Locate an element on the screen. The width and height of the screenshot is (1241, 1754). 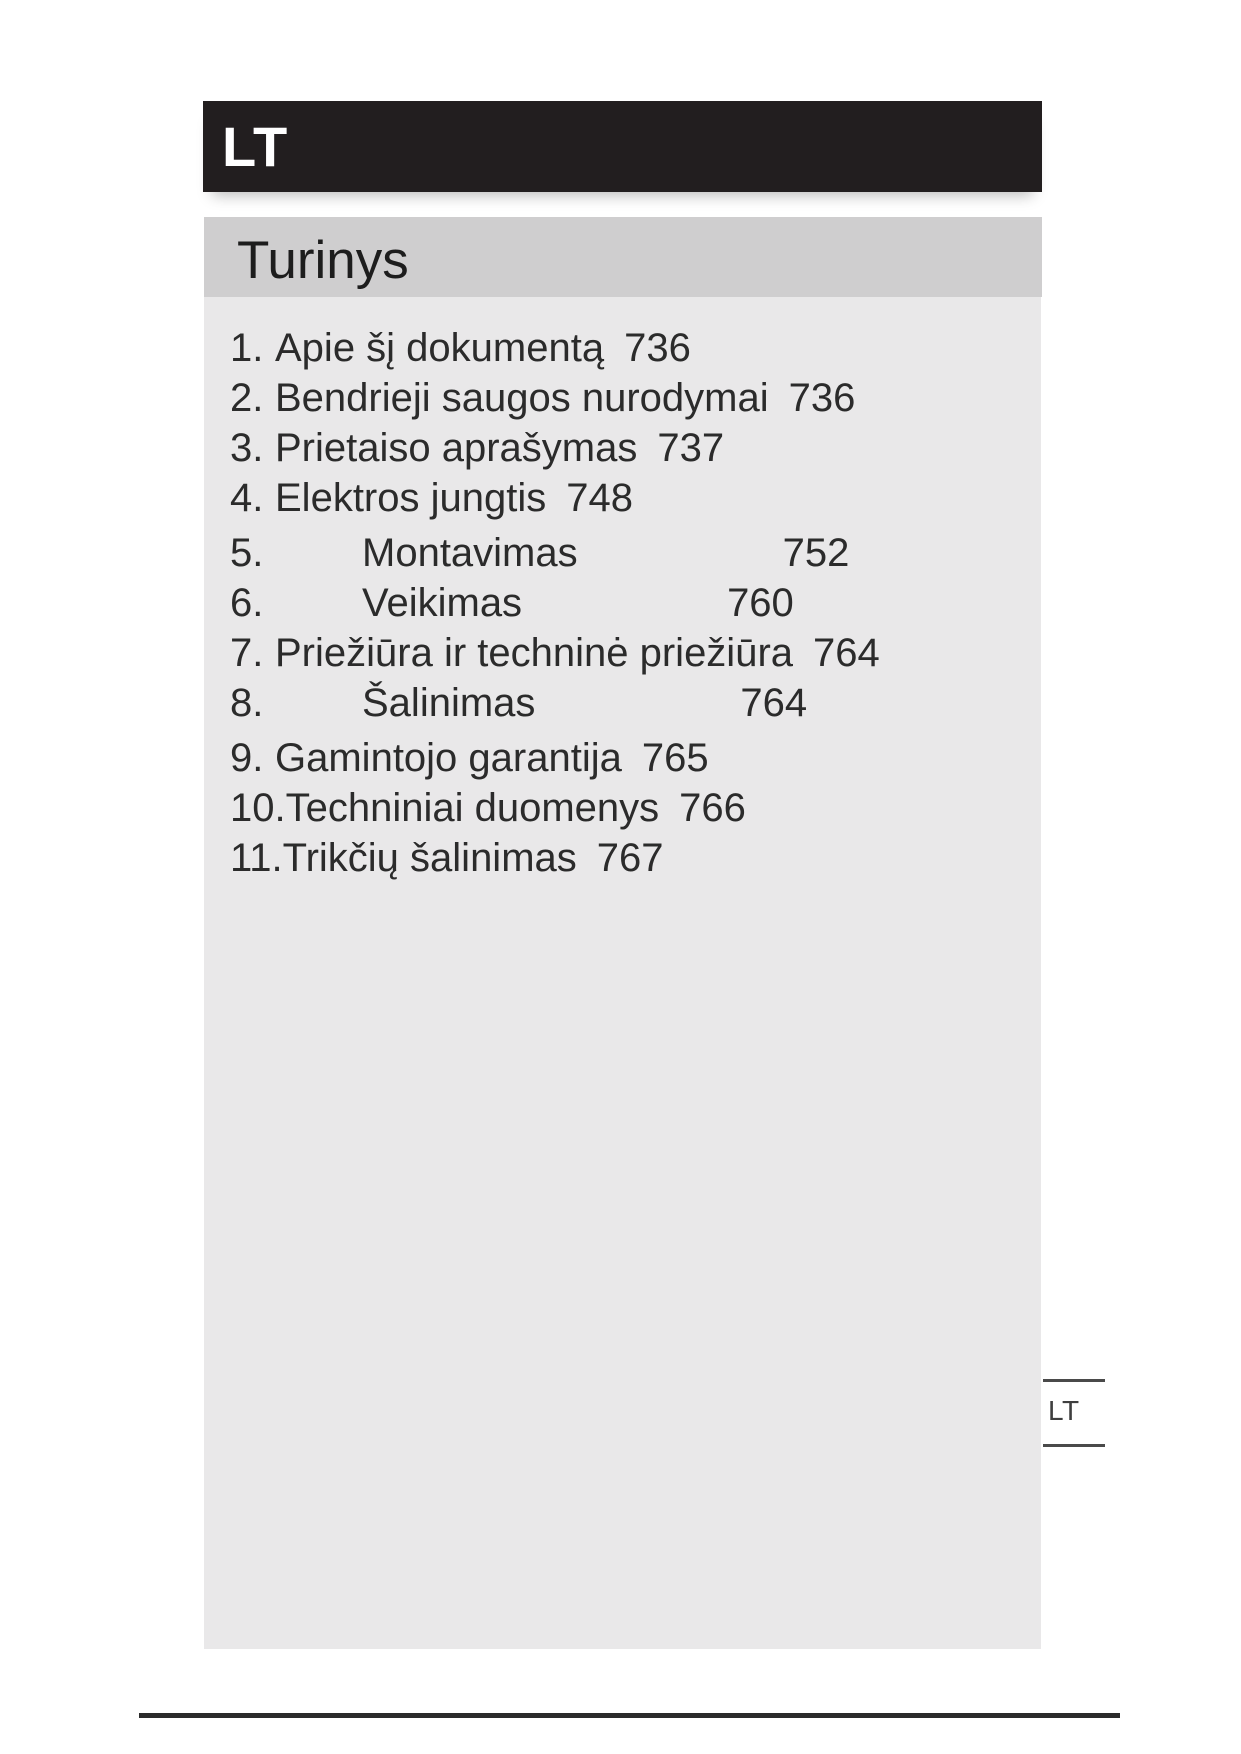
toc-item-number: 5. is located at coordinates (247, 553).